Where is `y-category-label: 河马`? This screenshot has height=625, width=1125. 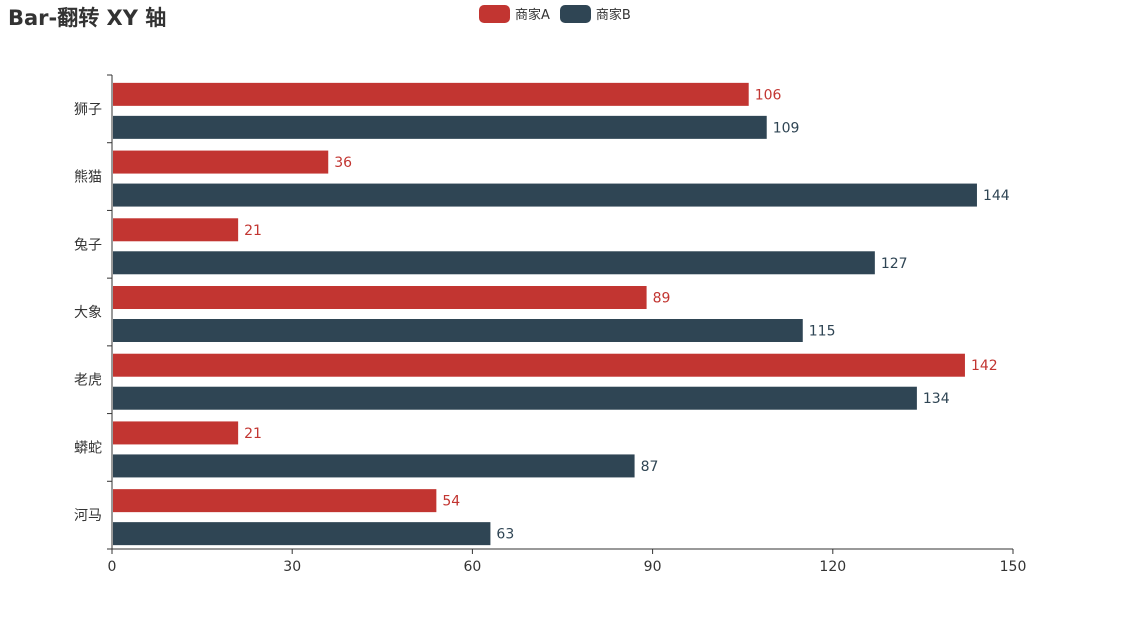
y-category-label: 河马 is located at coordinates (88, 516).